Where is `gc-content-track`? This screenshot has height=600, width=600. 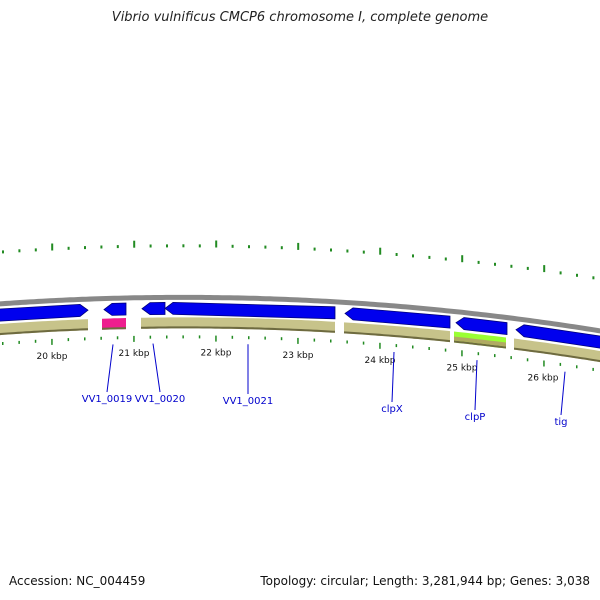
gc-content-track is located at coordinates (298, 260).